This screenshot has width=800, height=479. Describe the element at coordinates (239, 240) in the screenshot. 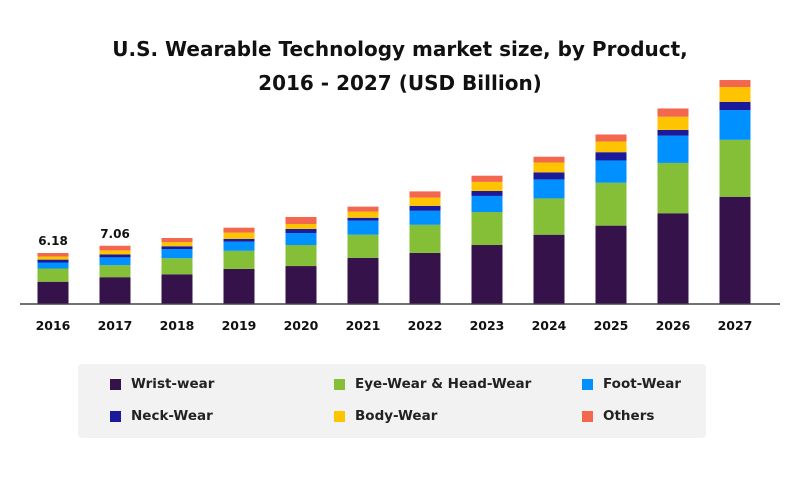

I see `bar-segment-neck-wear-2019` at that location.